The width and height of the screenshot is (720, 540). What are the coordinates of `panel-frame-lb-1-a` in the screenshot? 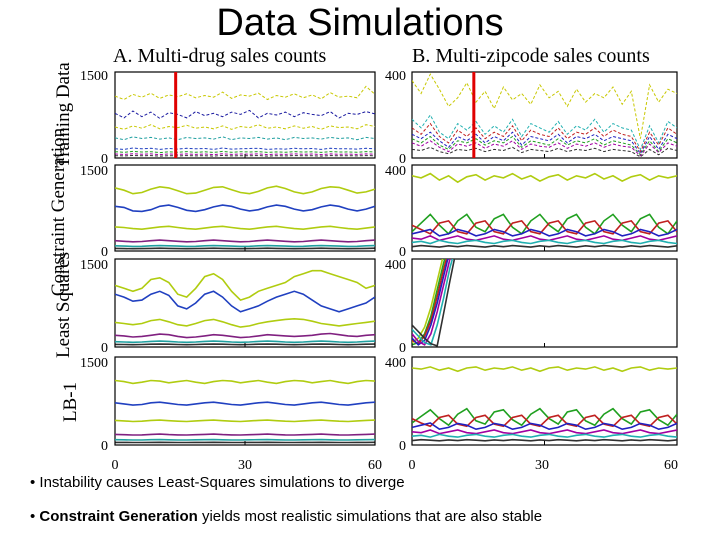 It's located at (245, 401).